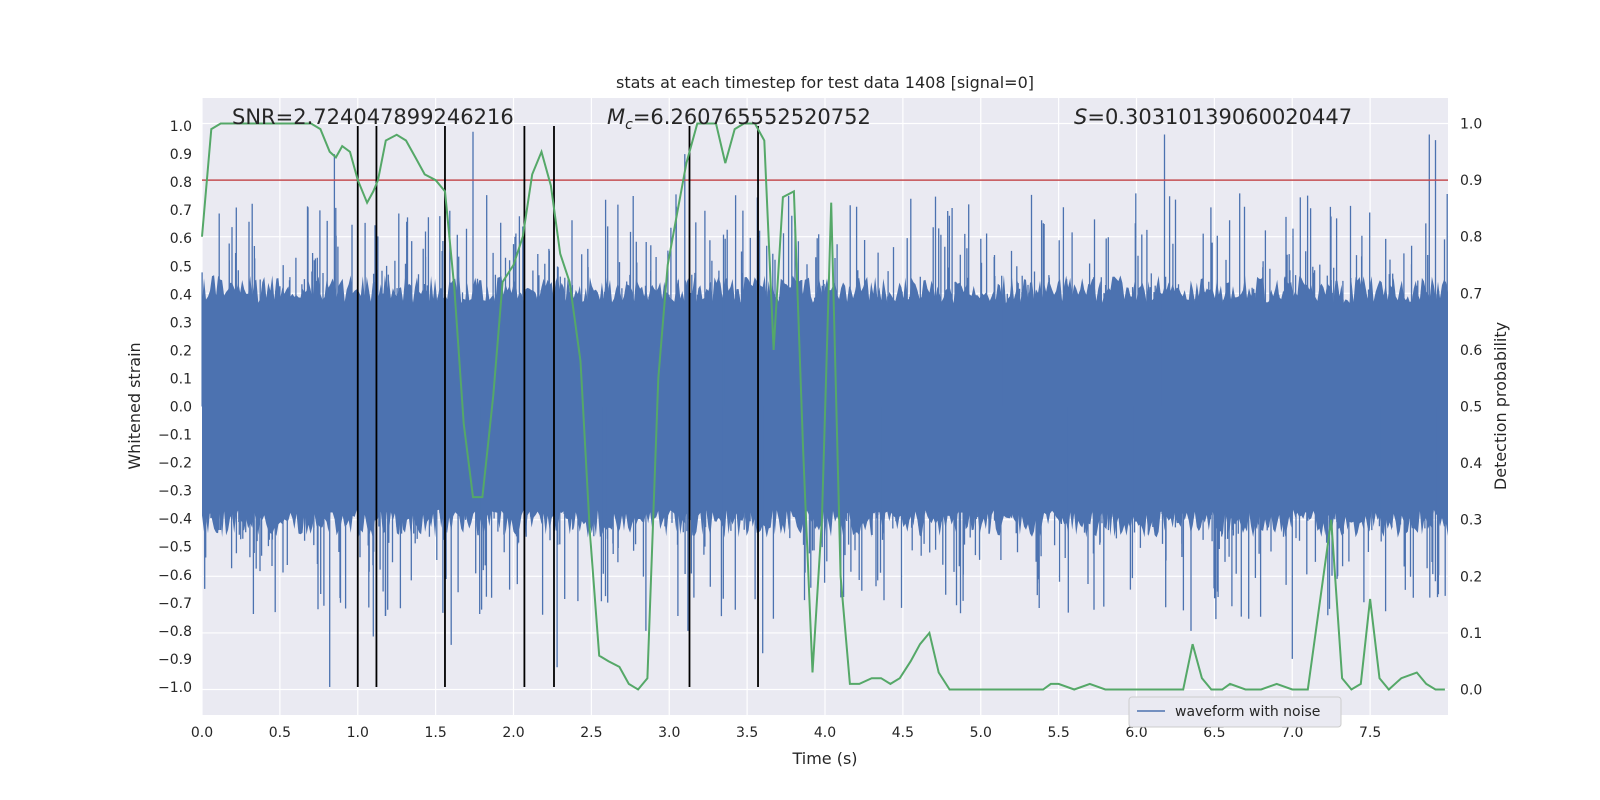 The image size is (1600, 800). Describe the element at coordinates (669, 733) in the screenshot. I see `x-tick-label-6: 3.0` at that location.